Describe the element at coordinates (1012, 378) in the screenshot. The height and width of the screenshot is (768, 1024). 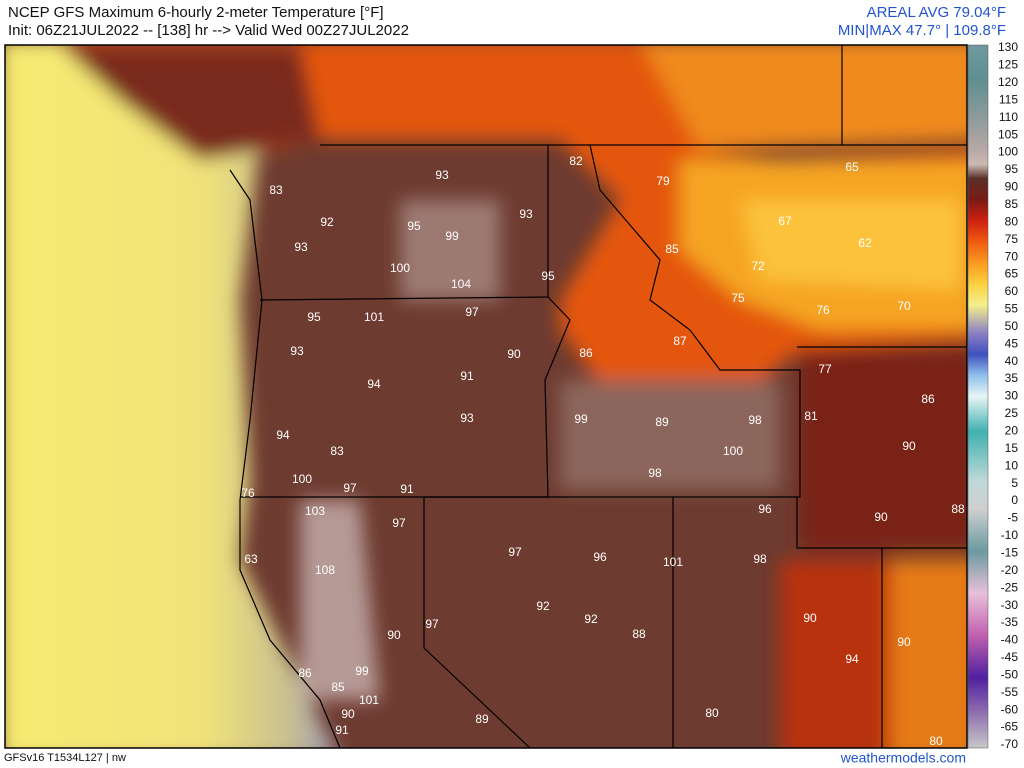
I see `colorbar-label: 35` at that location.